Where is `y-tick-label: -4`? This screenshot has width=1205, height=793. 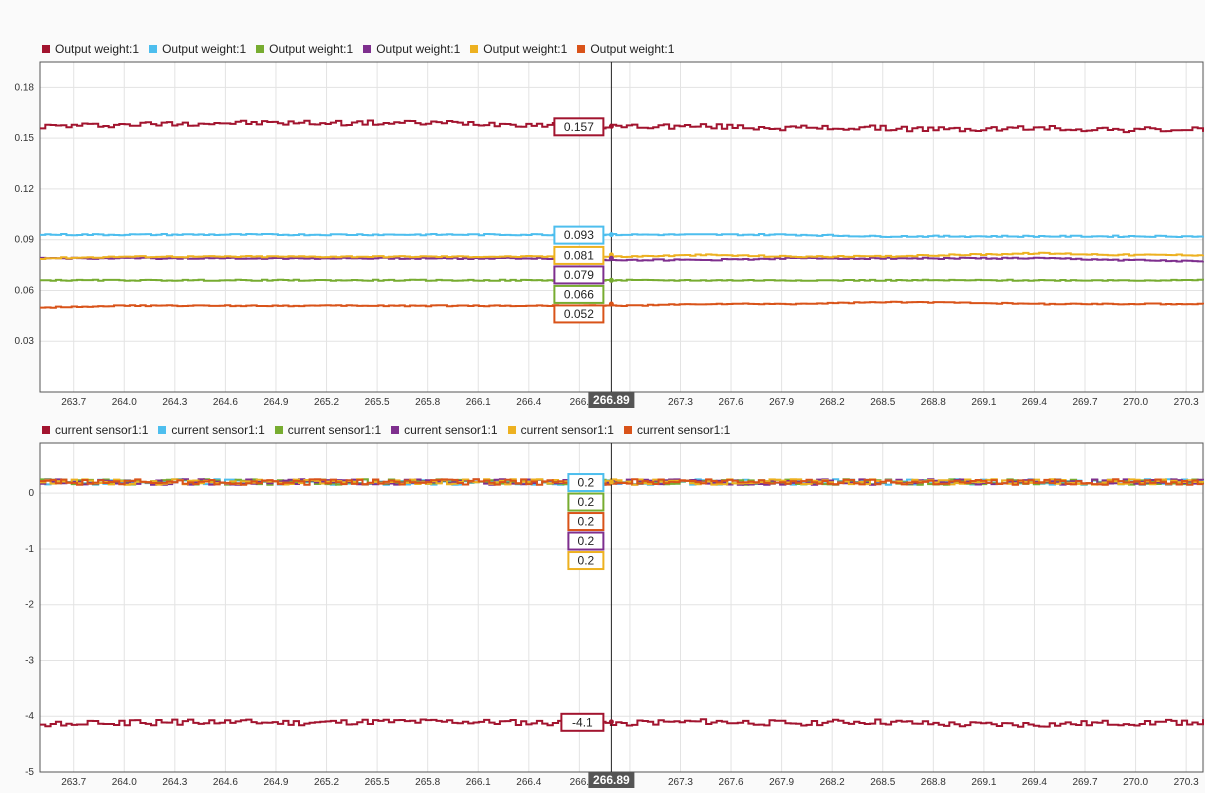 y-tick-label: -4 is located at coordinates (29, 716).